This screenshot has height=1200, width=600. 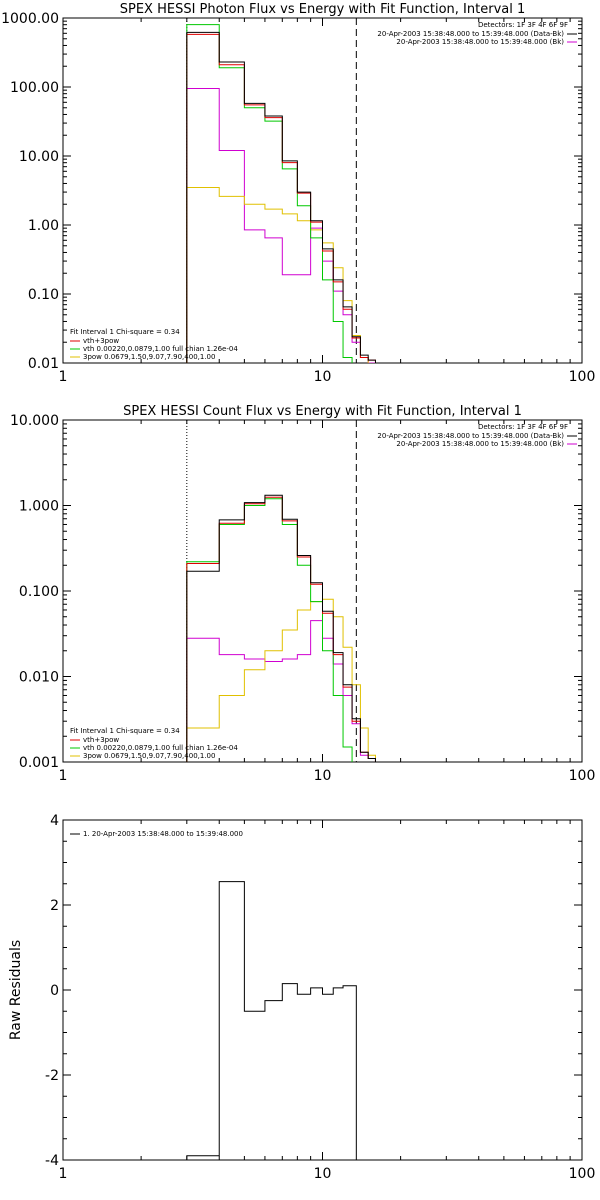 I want to click on y-tick-label: 0, so click(x=54, y=991).